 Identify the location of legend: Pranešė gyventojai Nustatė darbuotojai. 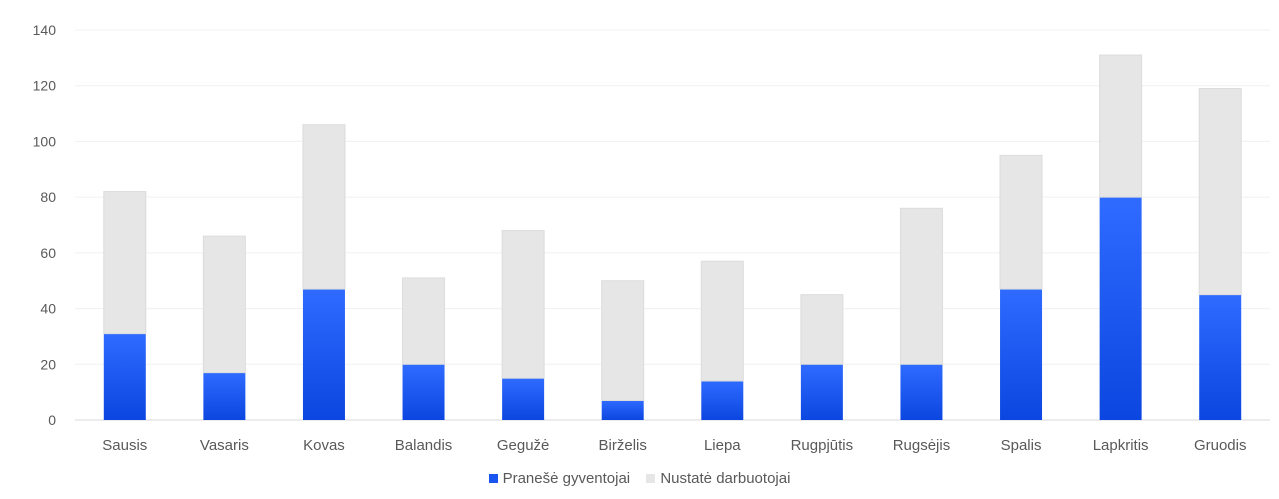
(639, 478).